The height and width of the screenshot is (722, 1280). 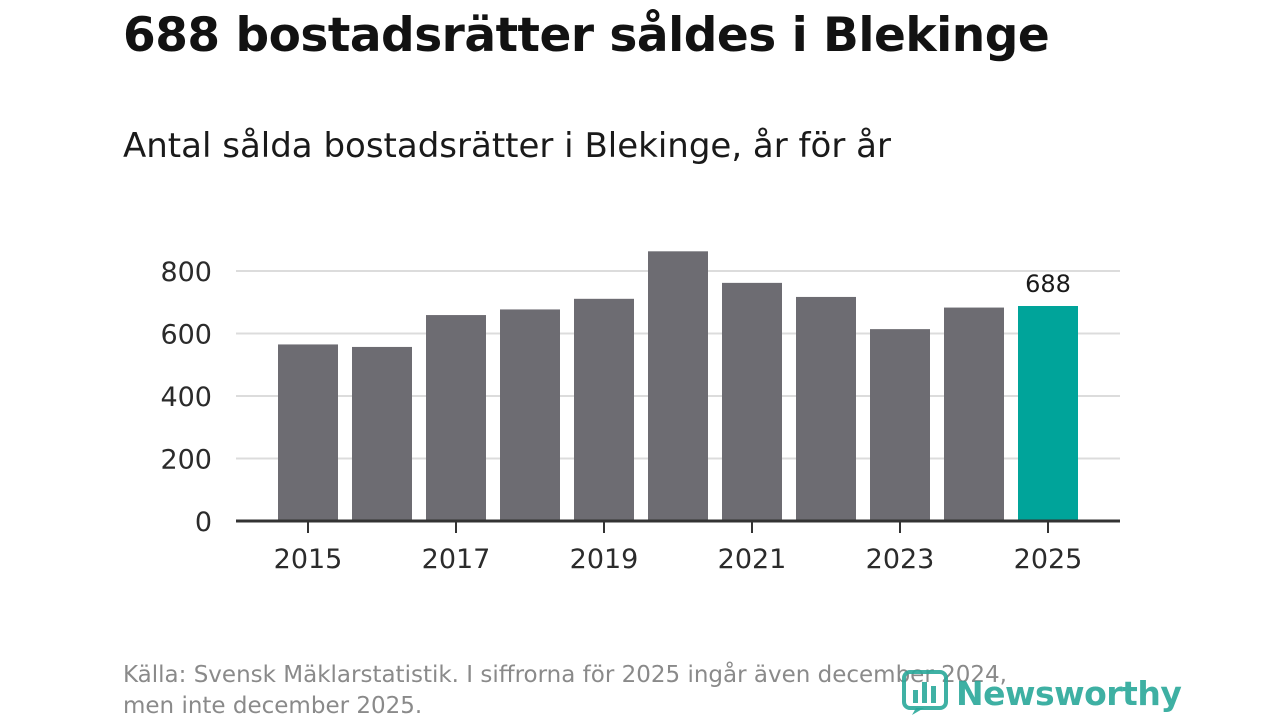 I want to click on y-tick-label-0: 0, so click(x=203, y=522).